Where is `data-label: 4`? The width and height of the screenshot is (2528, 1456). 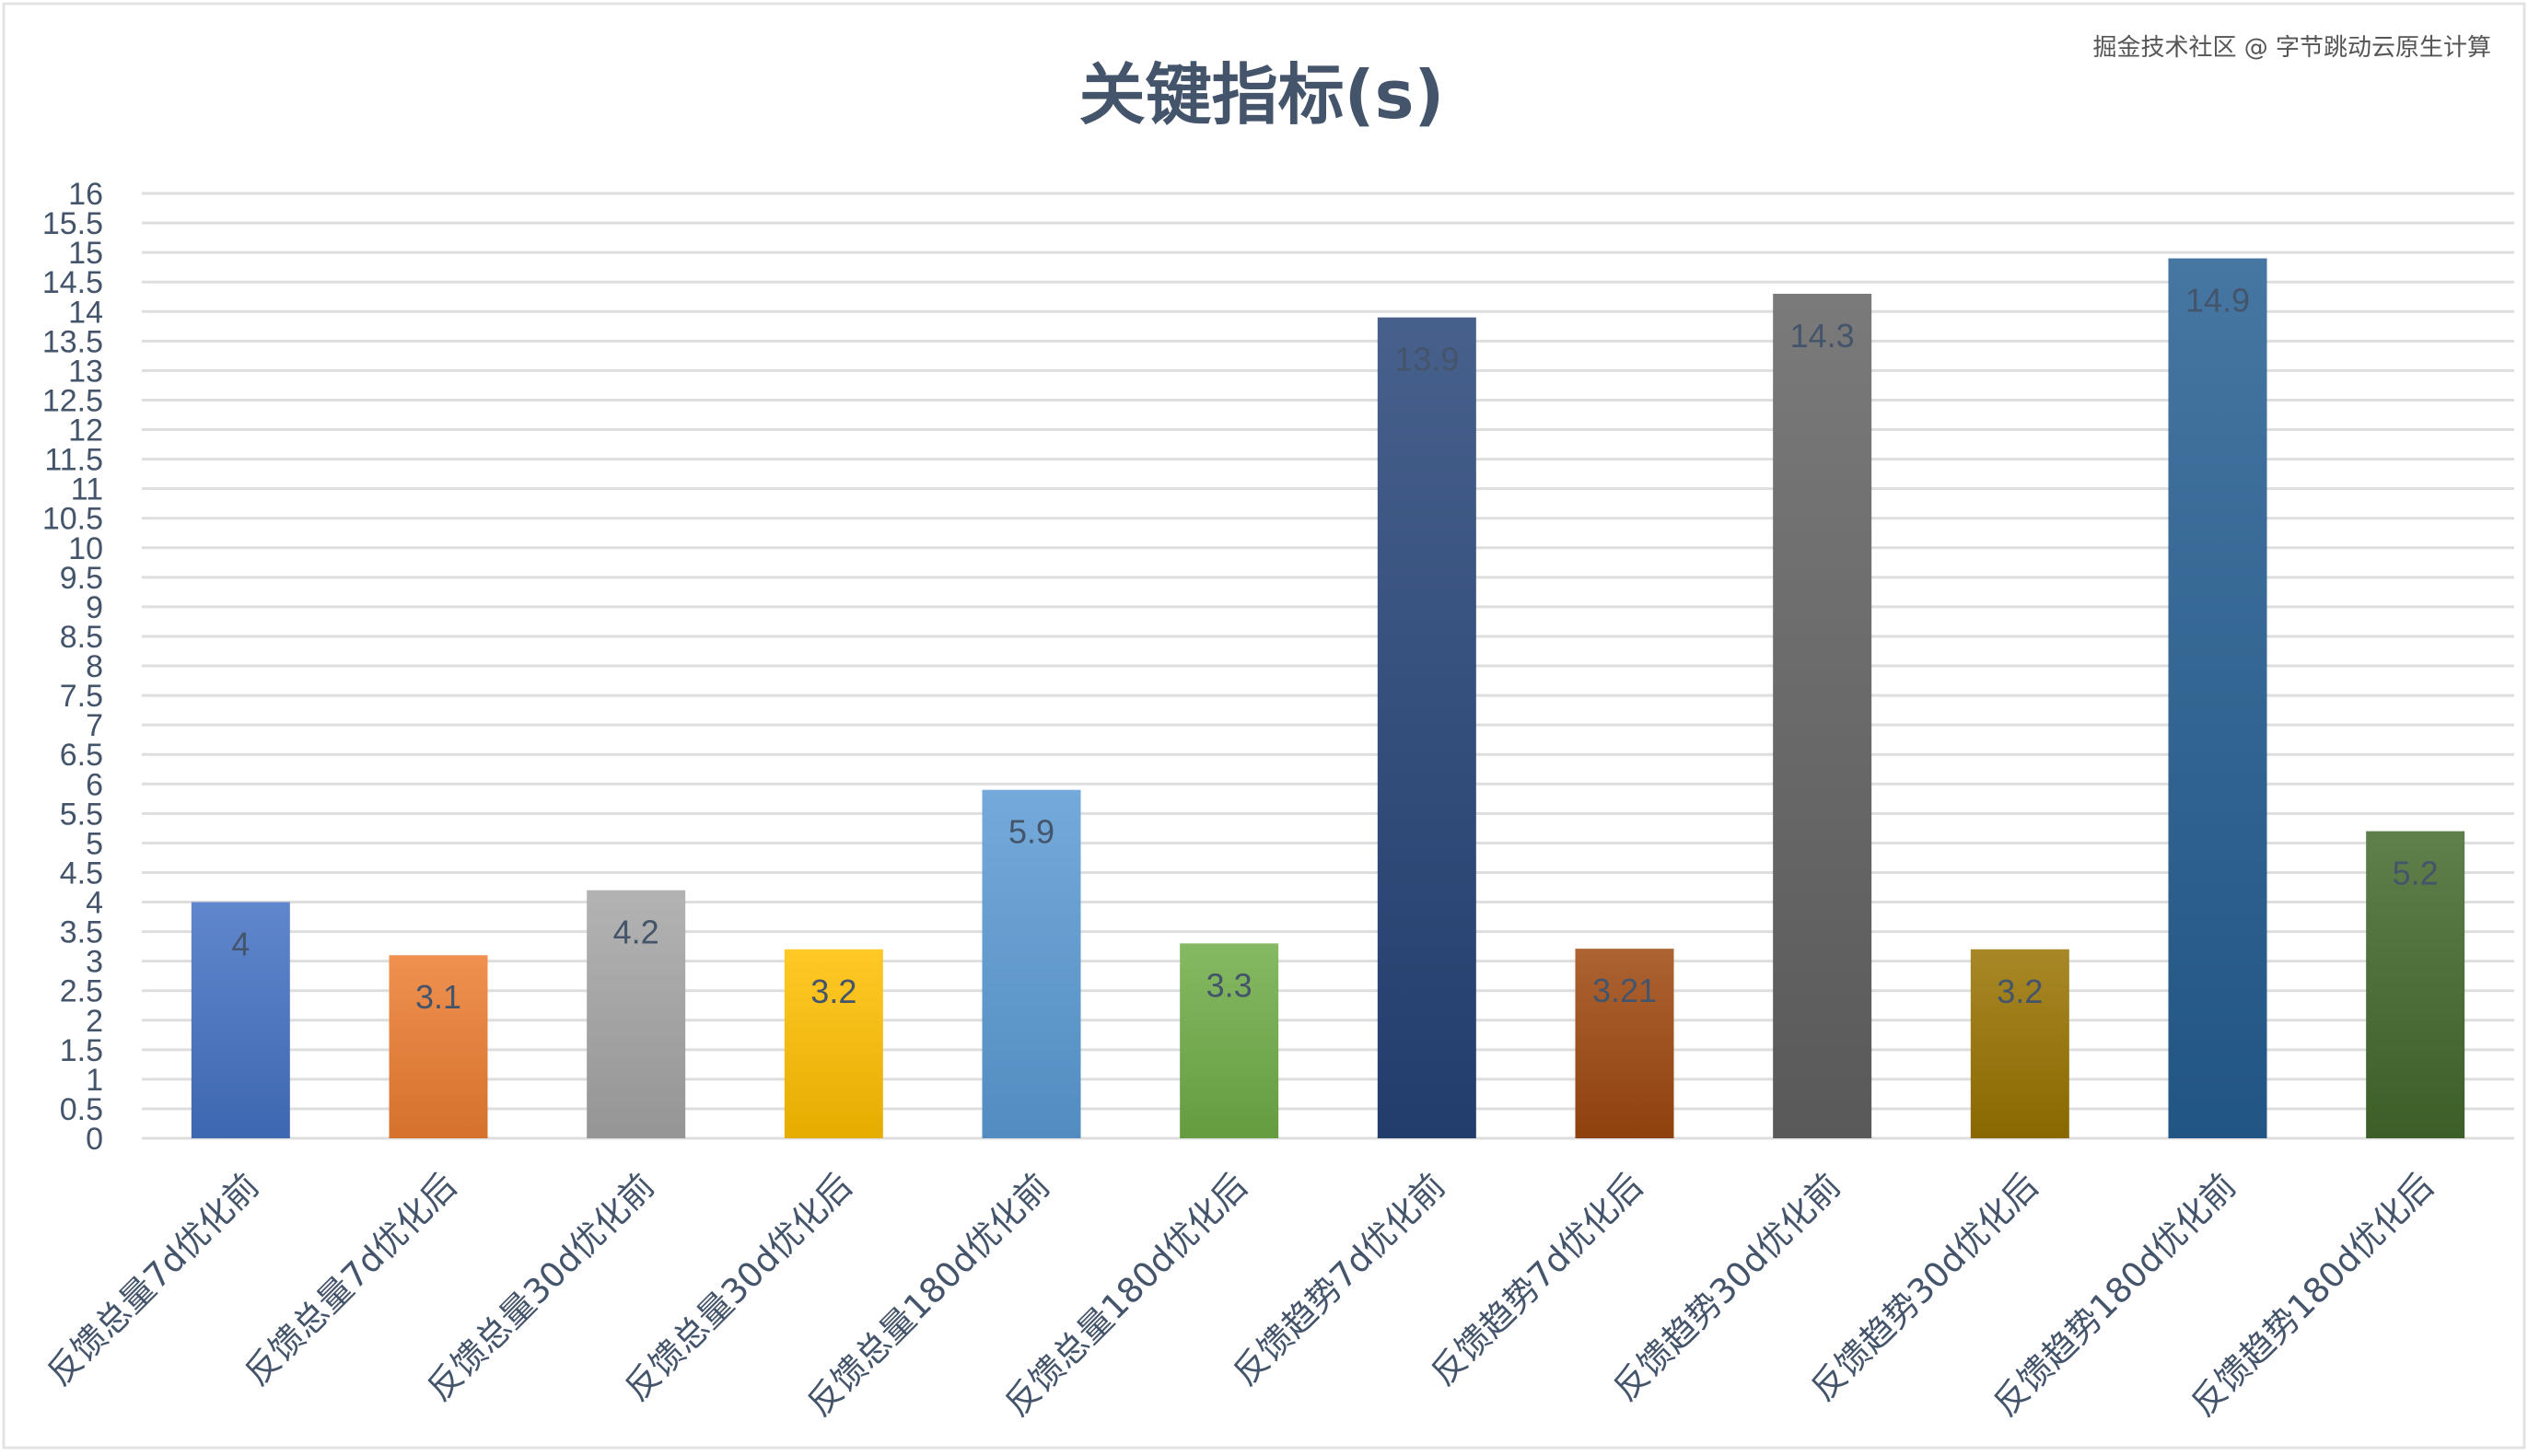 data-label: 4 is located at coordinates (240, 944).